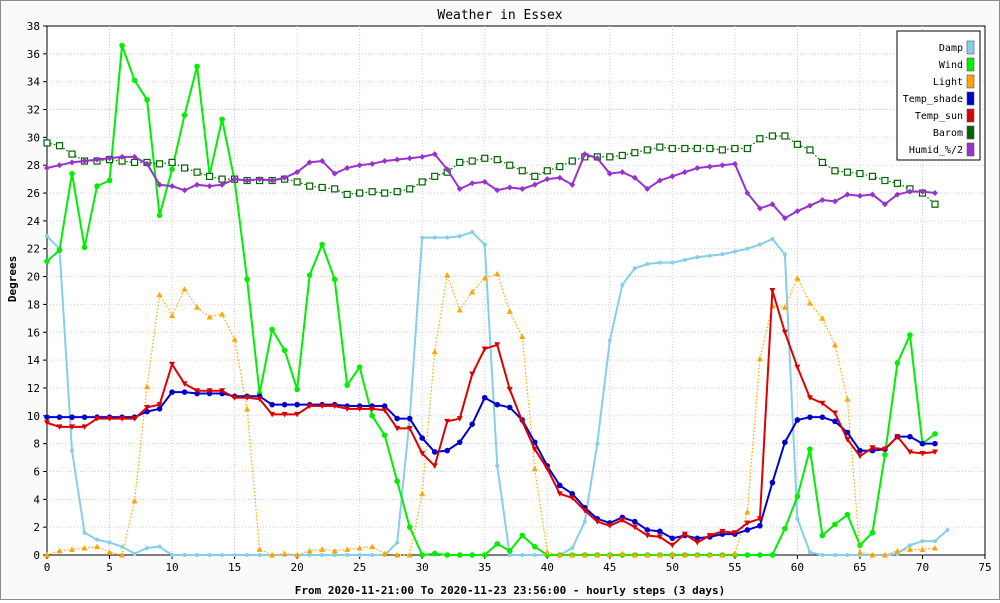 Image resolution: width=1000 pixels, height=603 pixels. Describe the element at coordinates (33, 137) in the screenshot. I see `y-tick-label: 30` at that location.